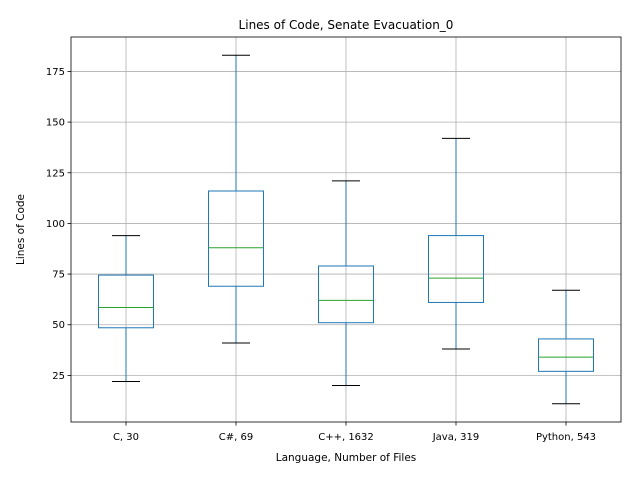 The image size is (640, 480). Describe the element at coordinates (566, 437) in the screenshot. I see `x-tick-label: Python, 543` at that location.